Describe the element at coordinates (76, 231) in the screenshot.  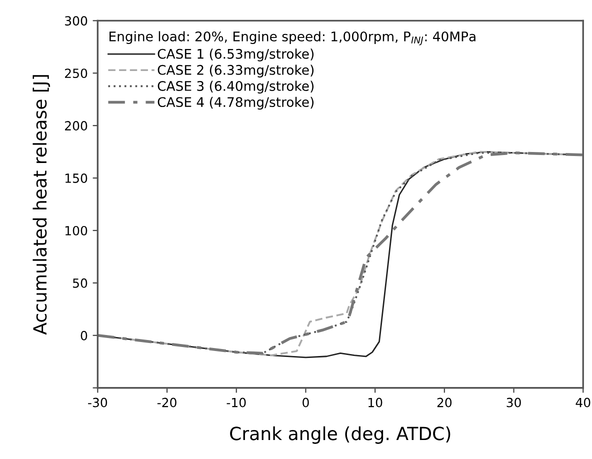
I see `y-tick-label: 100` at that location.